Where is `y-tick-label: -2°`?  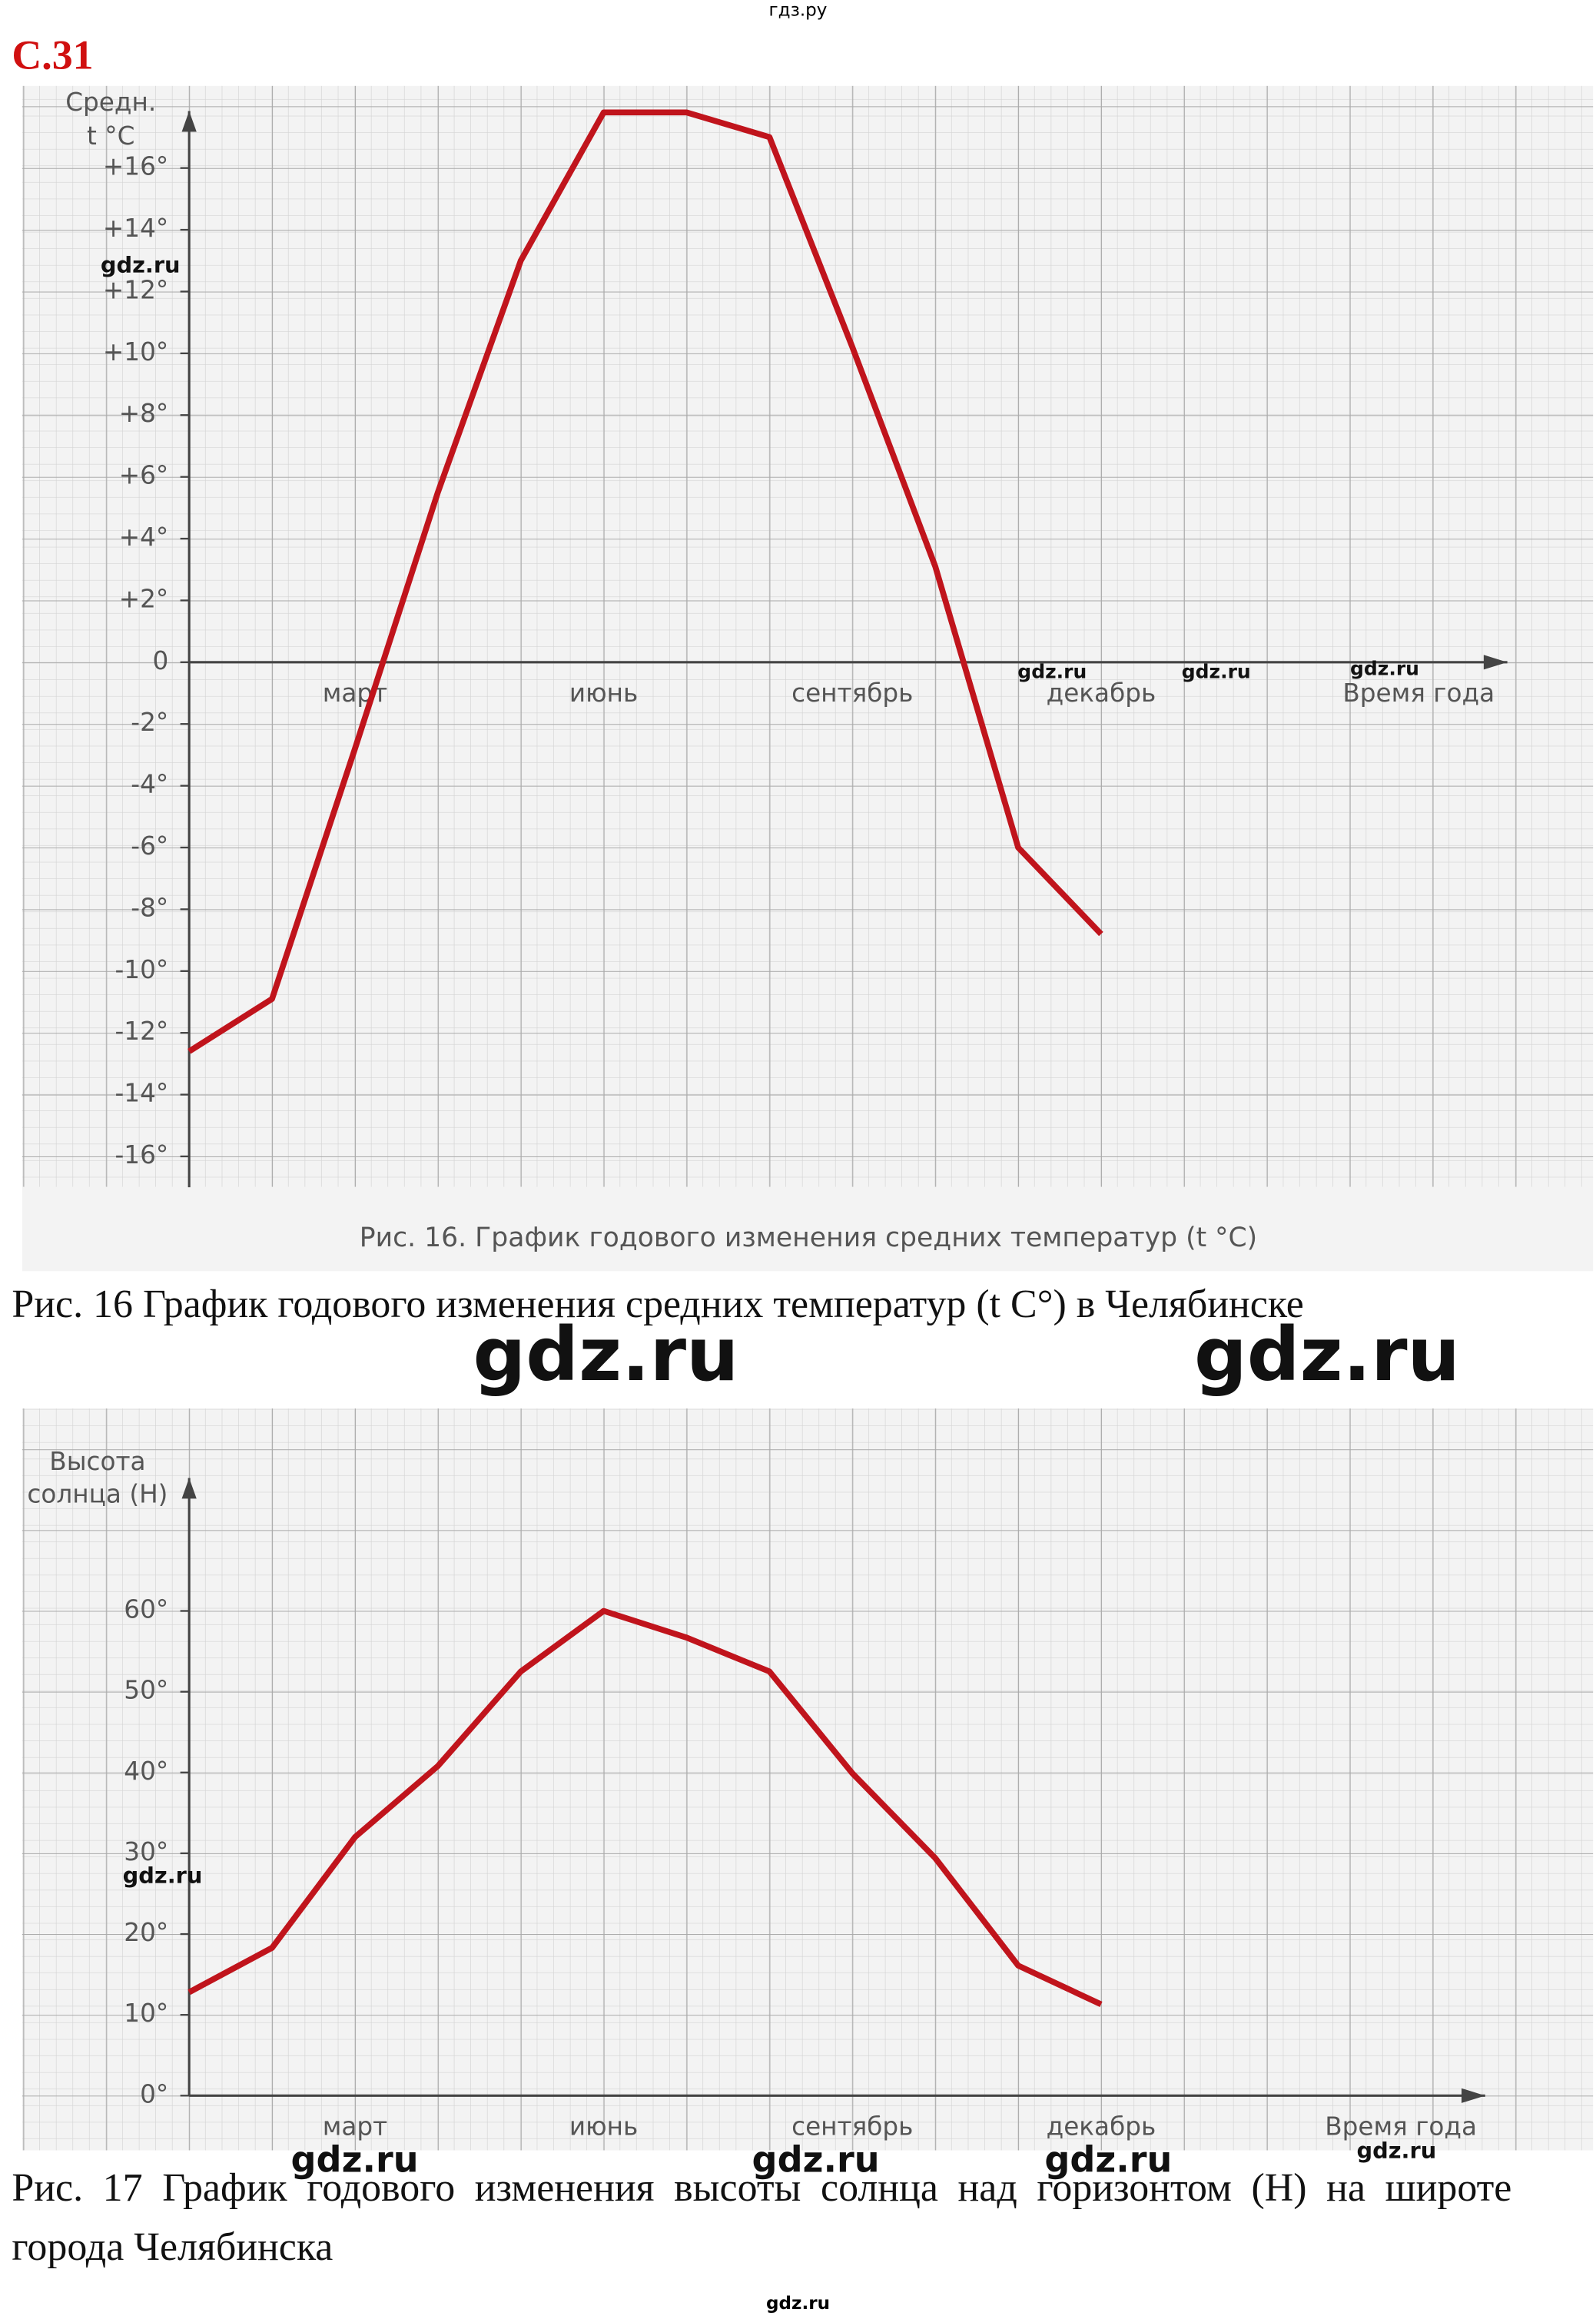 y-tick-label: -2° is located at coordinates (149, 722).